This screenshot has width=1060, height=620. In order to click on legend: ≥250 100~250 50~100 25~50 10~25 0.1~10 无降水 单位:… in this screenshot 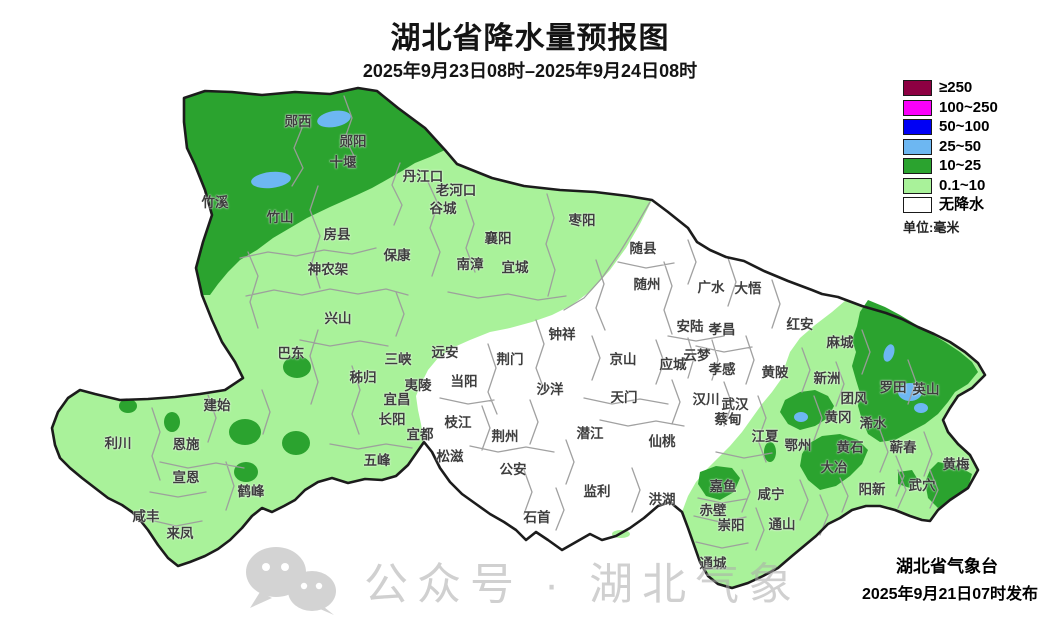, I will do `click(950, 158)`.